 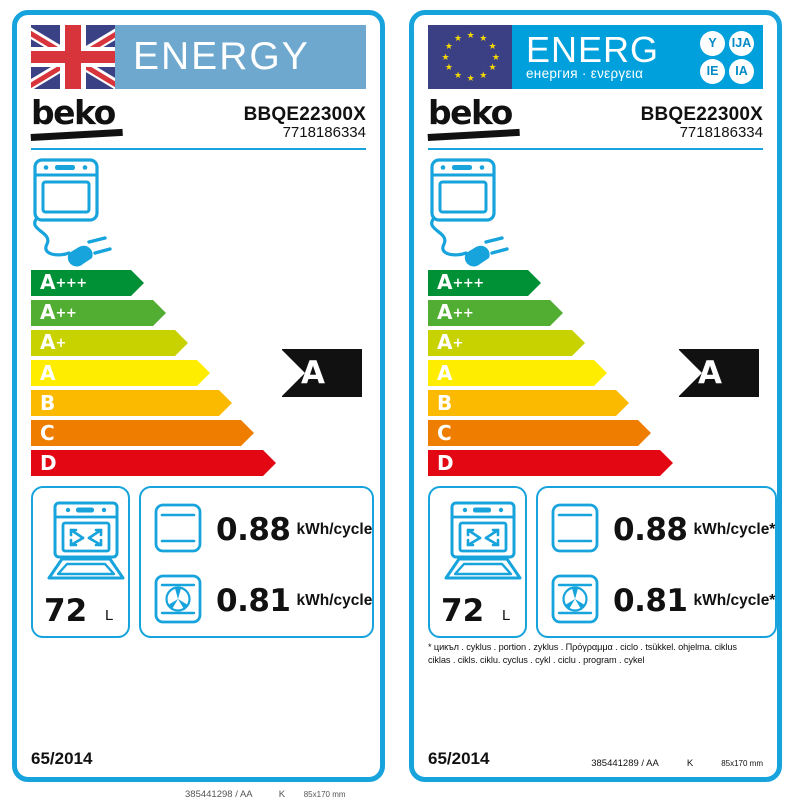 What do you see at coordinates (625, 763) in the screenshot?
I see `doc-code: 385441289 / AA` at bounding box center [625, 763].